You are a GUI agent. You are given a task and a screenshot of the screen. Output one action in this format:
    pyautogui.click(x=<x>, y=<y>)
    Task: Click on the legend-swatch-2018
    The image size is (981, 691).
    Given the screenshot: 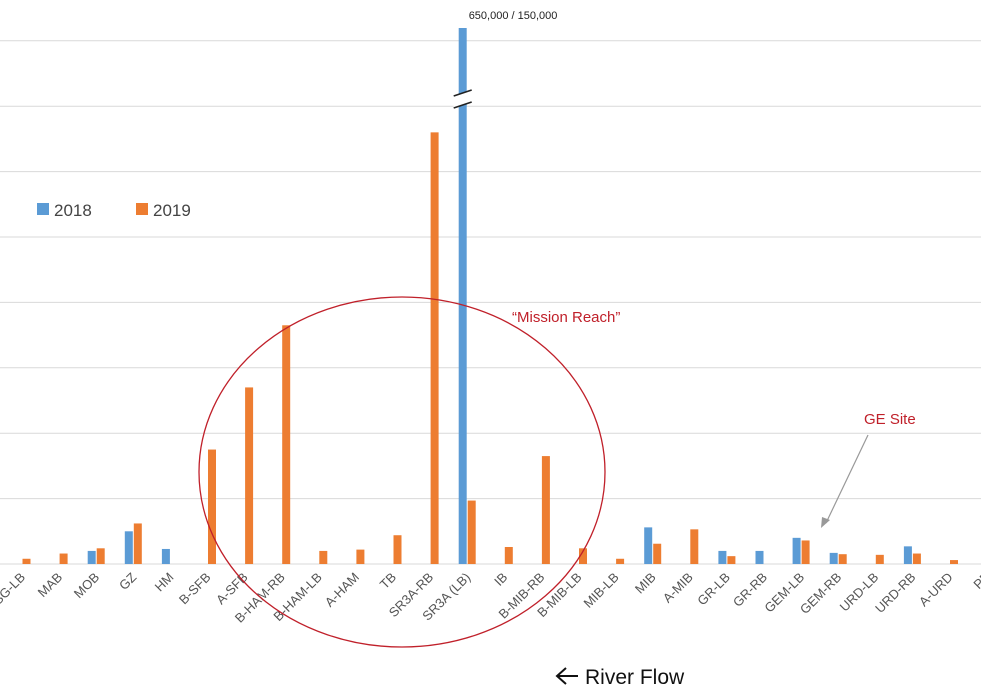 What is the action you would take?
    pyautogui.click(x=43, y=209)
    